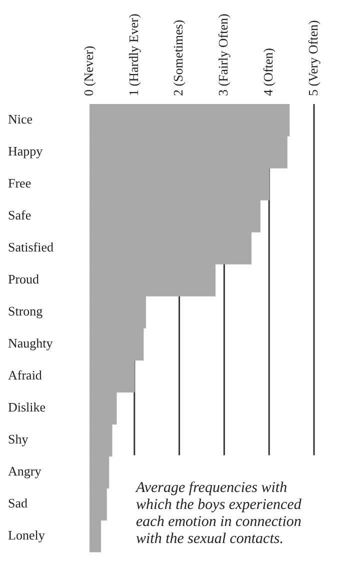  What do you see at coordinates (88, 71) in the screenshot?
I see `x-tick-label: 0 (Never)` at bounding box center [88, 71].